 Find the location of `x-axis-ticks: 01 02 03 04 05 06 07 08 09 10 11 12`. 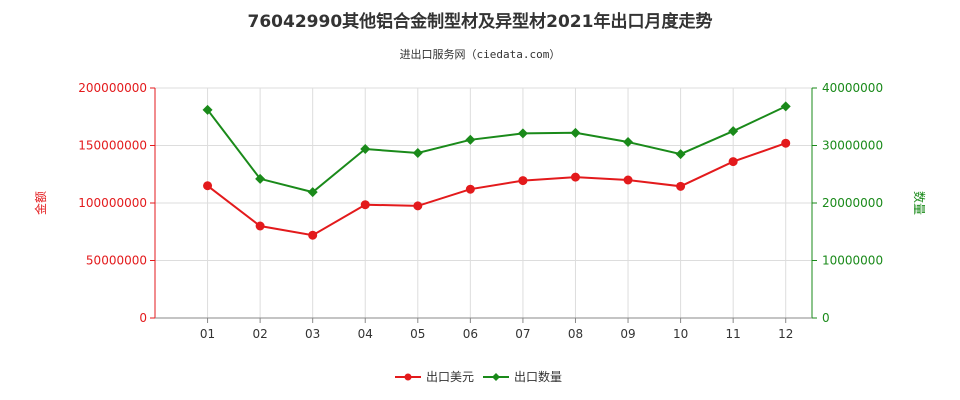

x-axis-ticks: 01 02 03 04 05 06 07 08 09 10 11 12 is located at coordinates (496, 329).